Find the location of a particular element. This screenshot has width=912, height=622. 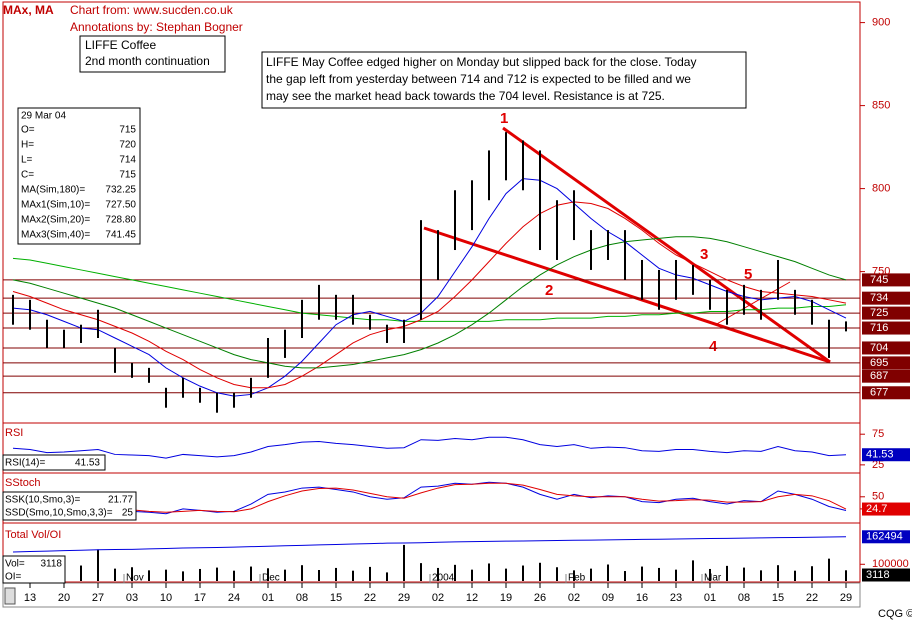

x-tick-label: 19 is located at coordinates (506, 598).